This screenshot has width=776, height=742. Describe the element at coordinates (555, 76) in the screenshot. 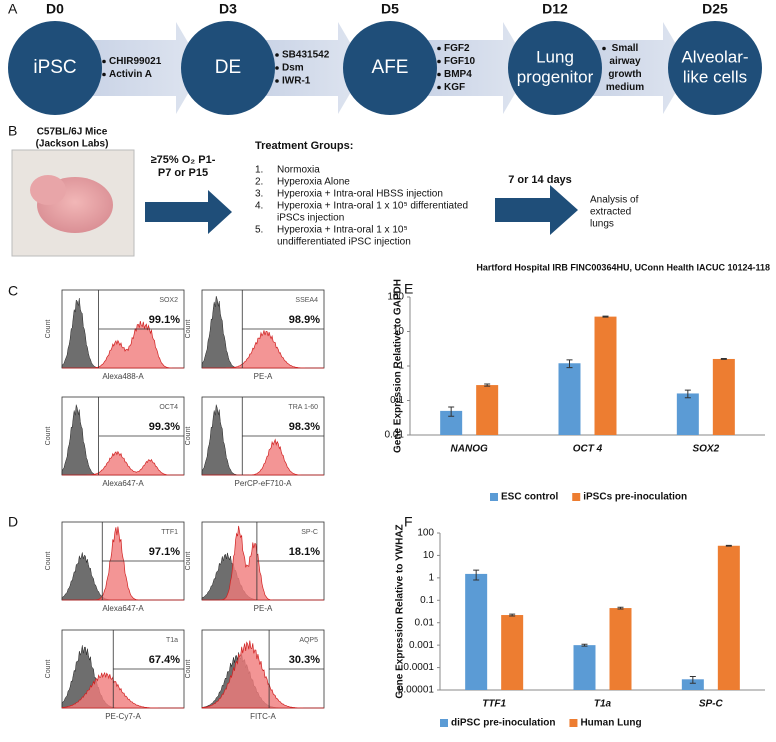

I see `stage-label: progenitor` at that location.